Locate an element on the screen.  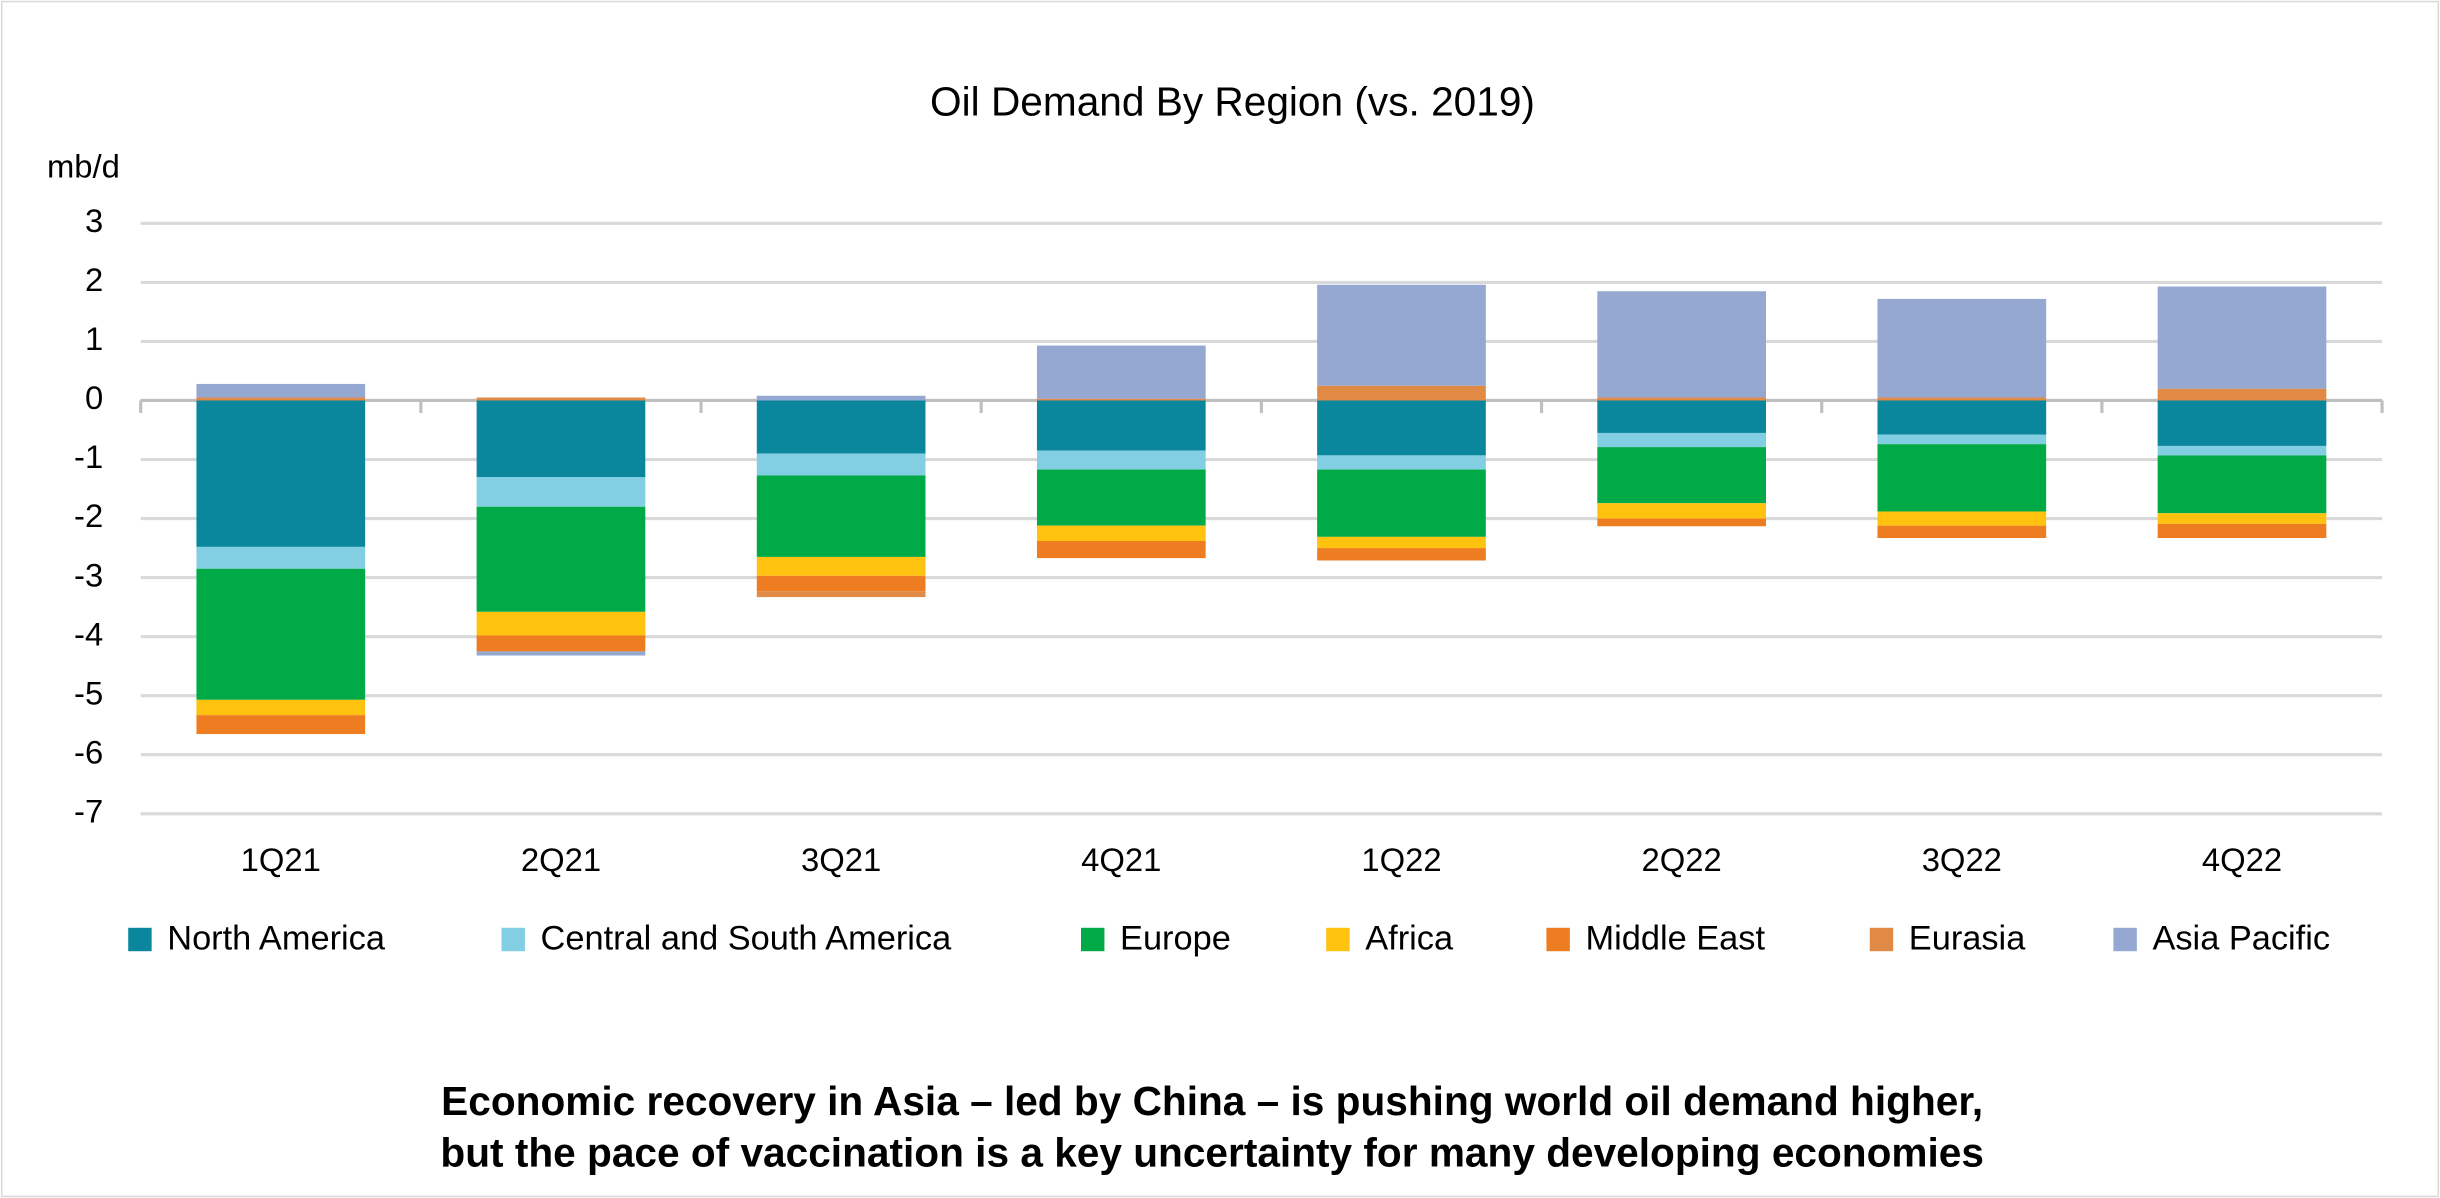
x-tick-label: 3Q22 is located at coordinates (1962, 859).